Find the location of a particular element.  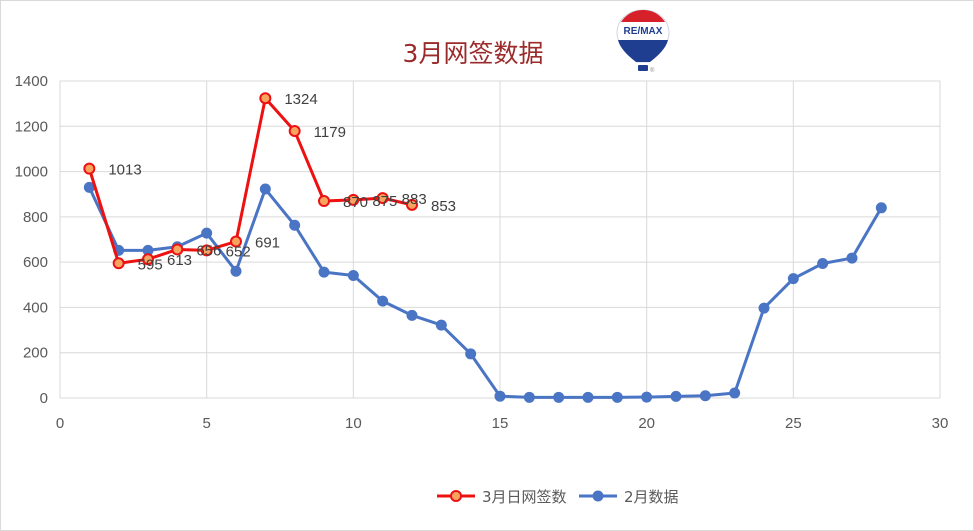

x-tick-label: 15 is located at coordinates (500, 423).